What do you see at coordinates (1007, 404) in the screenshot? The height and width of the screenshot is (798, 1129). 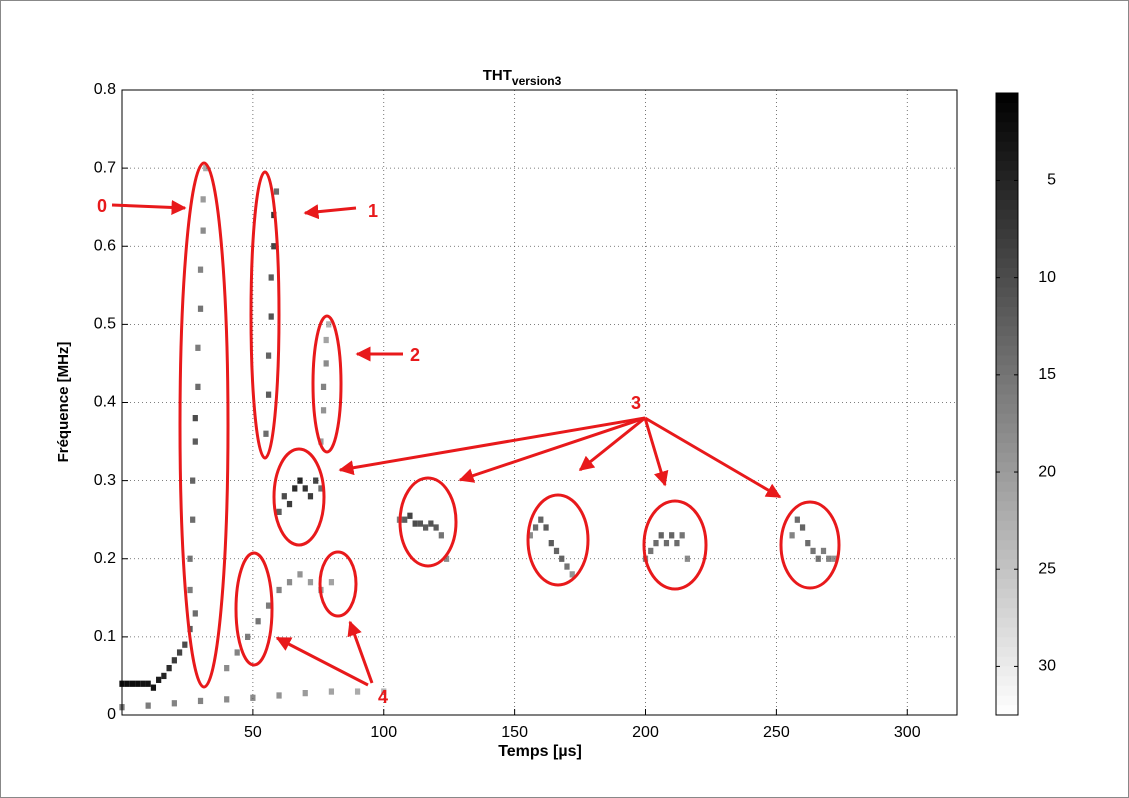 I see `colorbar-frame` at bounding box center [1007, 404].